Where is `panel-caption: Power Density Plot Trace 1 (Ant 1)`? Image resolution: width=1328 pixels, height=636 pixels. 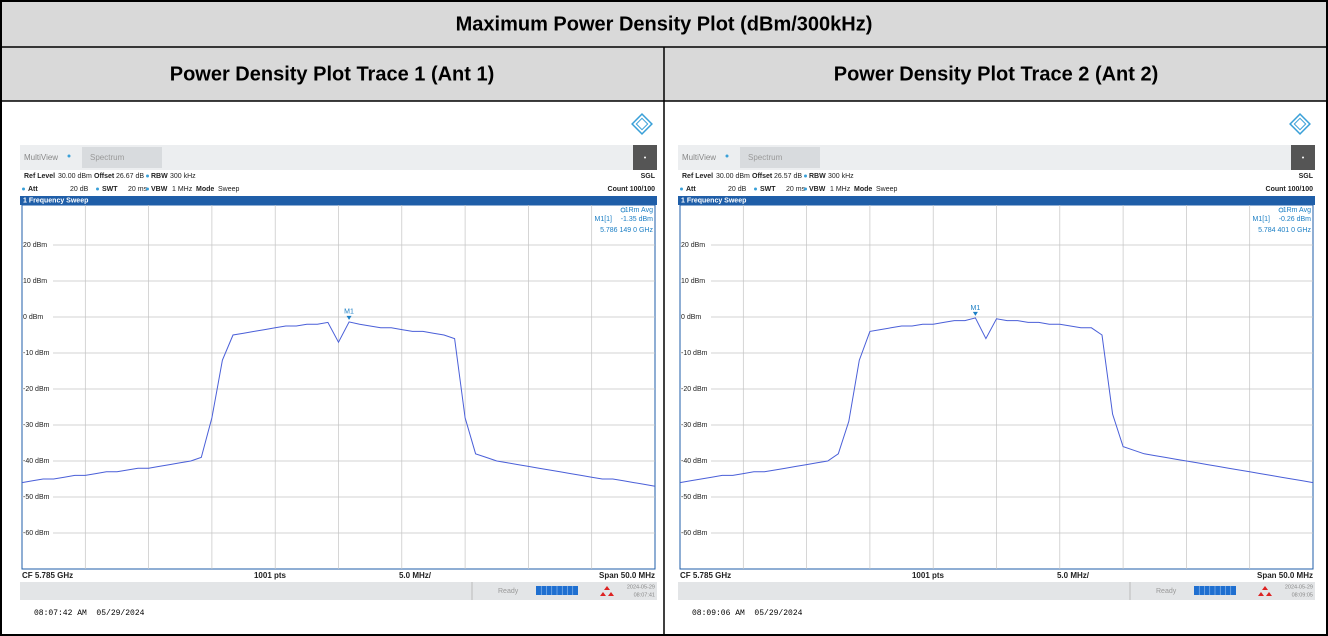 panel-caption: Power Density Plot Trace 1 (Ant 1) is located at coordinates (332, 74).